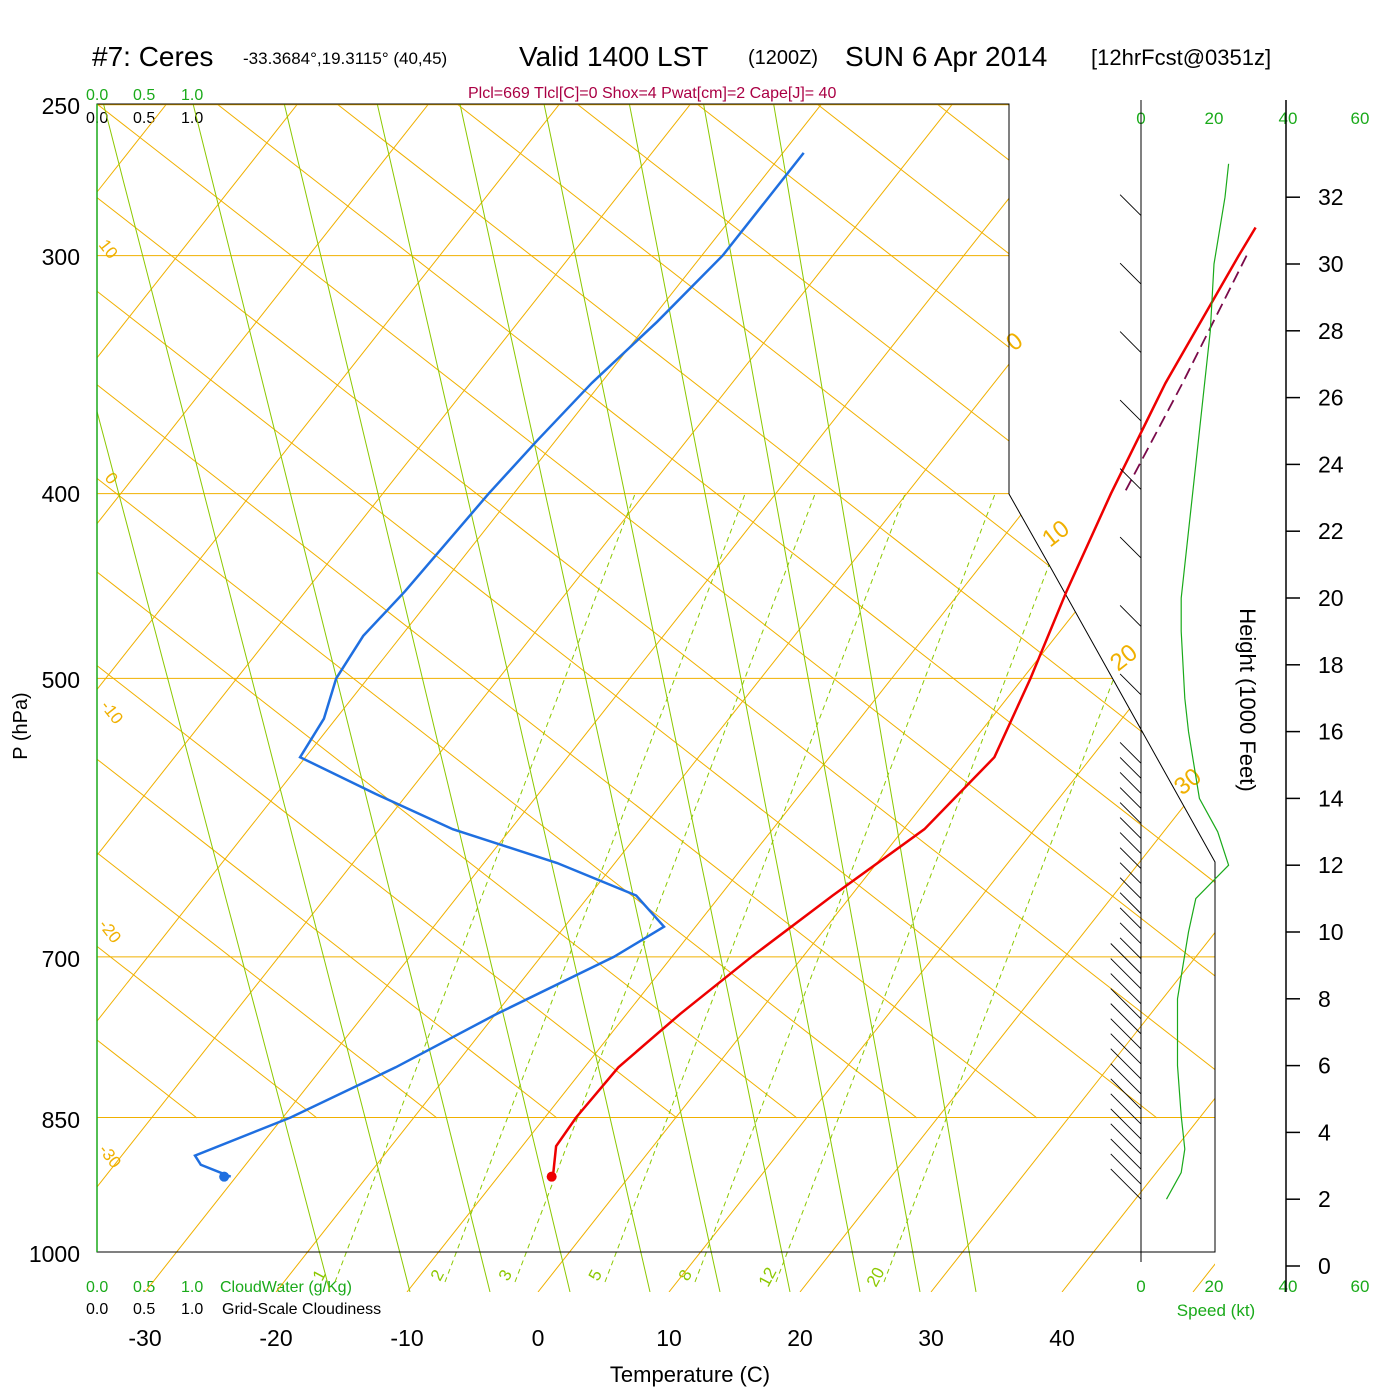  Describe the element at coordinates (97, 1309) in the screenshot. I see `cloudiness-bottom-0: 0.0` at that location.